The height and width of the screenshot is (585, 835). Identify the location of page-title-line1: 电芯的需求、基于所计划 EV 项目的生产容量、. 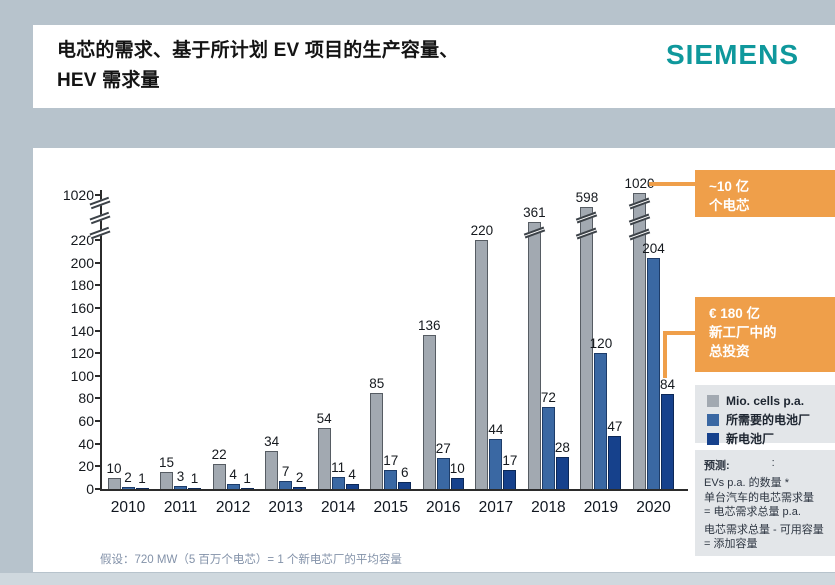
(258, 50).